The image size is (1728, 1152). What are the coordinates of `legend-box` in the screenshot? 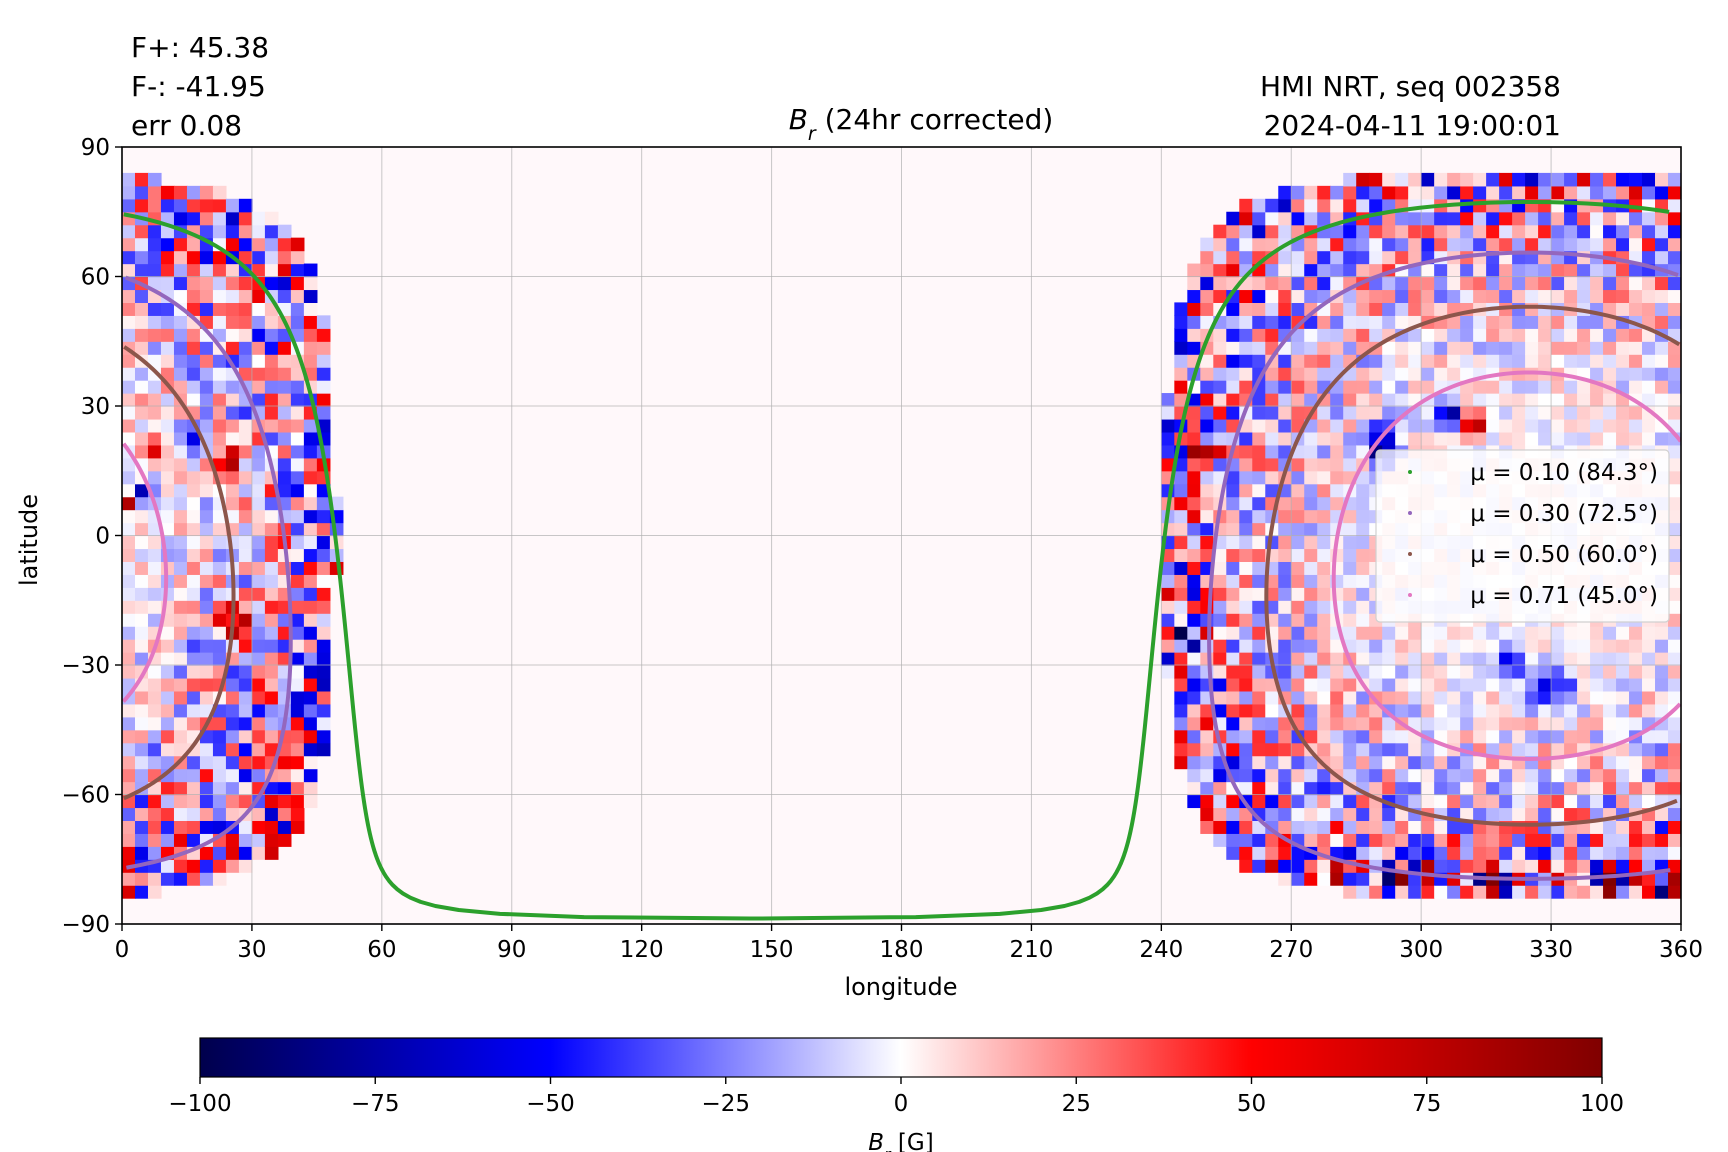 It's located at (1522, 536).